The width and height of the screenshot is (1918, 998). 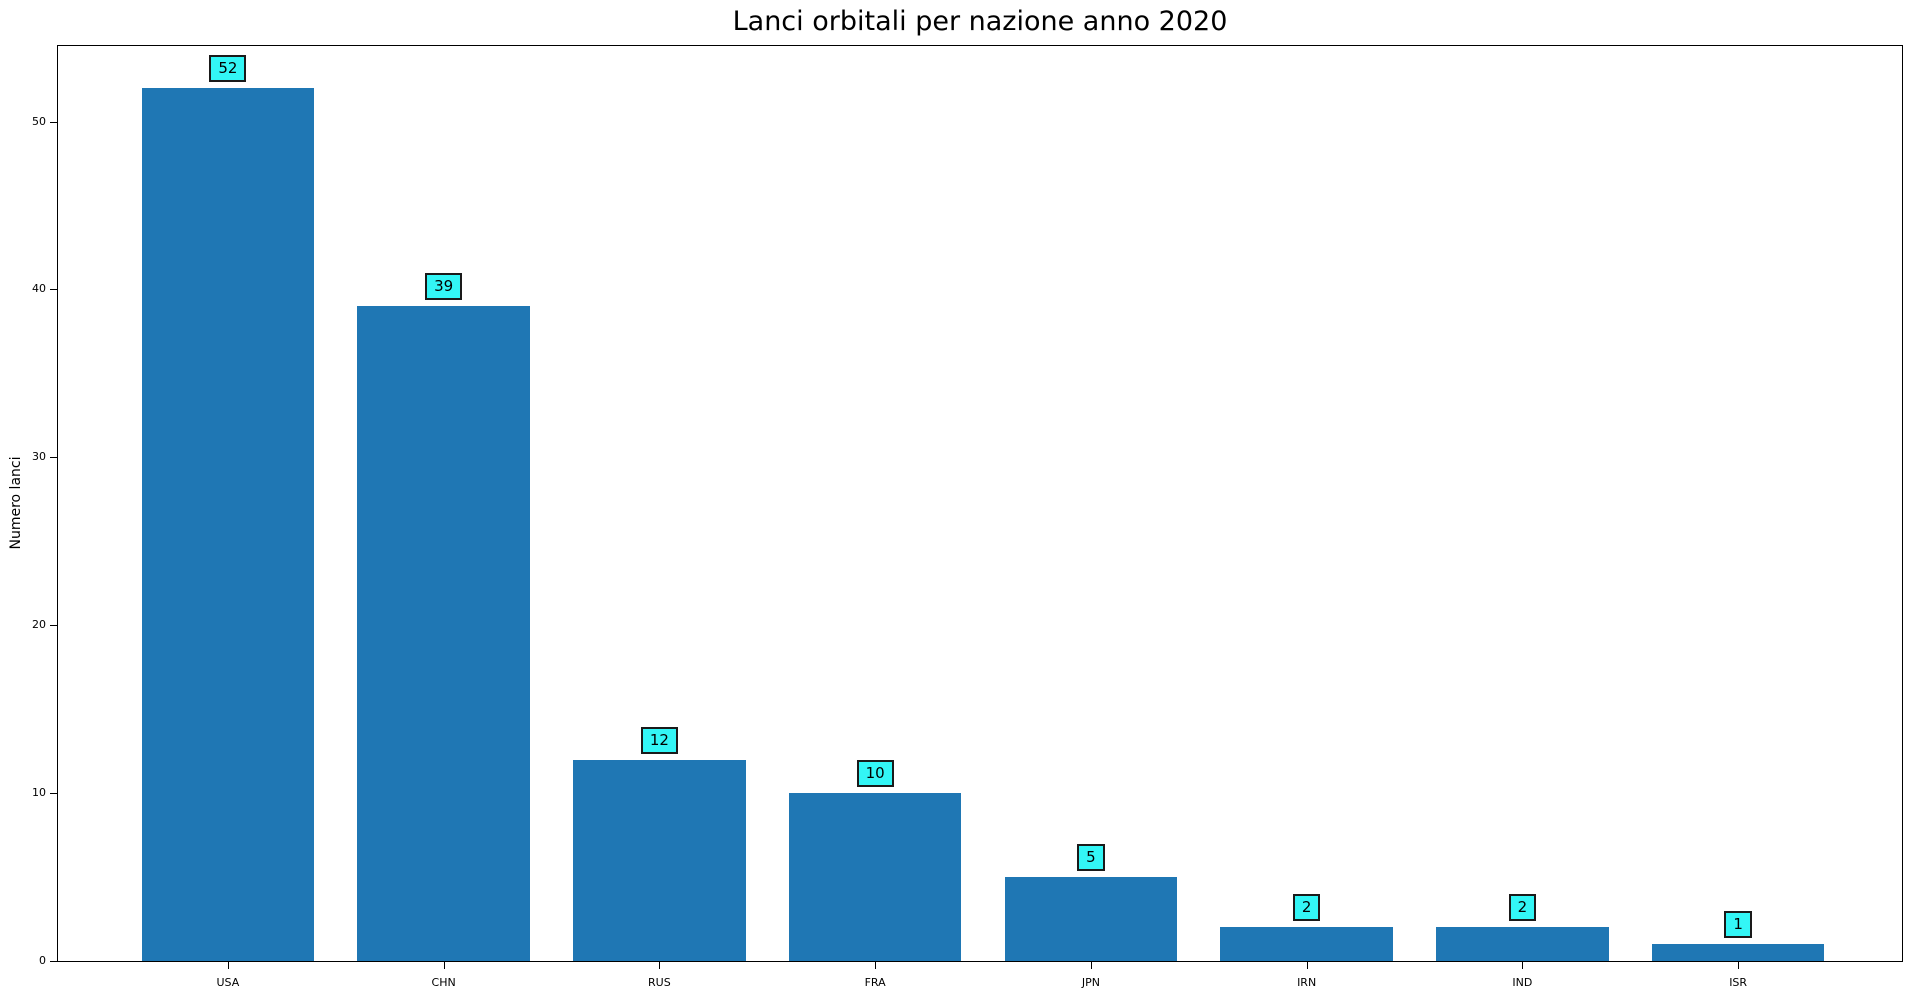 I want to click on bar-slot-isr: 1 ISR, so click(x=1738, y=517).